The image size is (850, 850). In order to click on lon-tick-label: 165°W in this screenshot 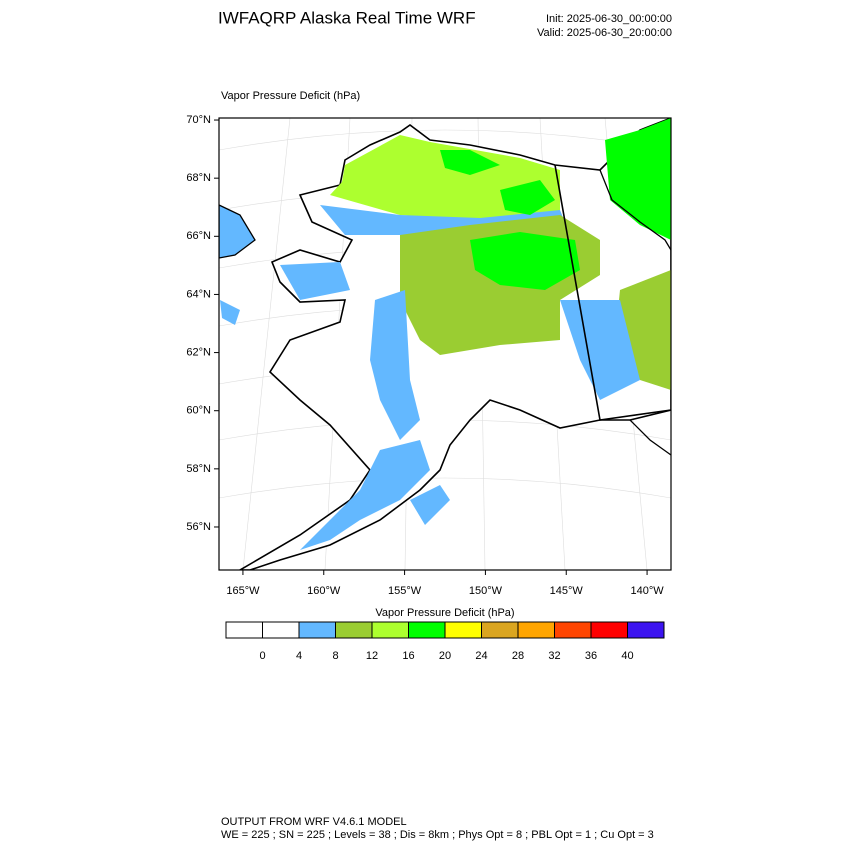, I will do `click(243, 591)`.